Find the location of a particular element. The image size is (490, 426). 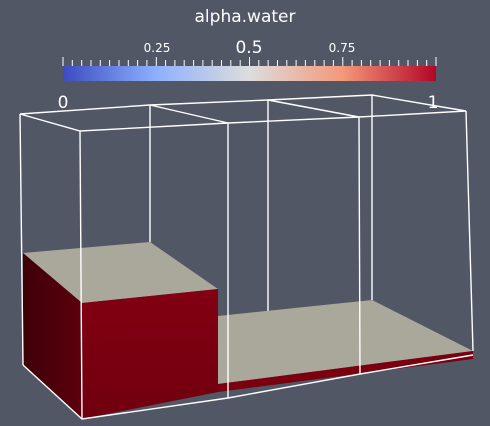

legend-tick-marks is located at coordinates (249, 61).